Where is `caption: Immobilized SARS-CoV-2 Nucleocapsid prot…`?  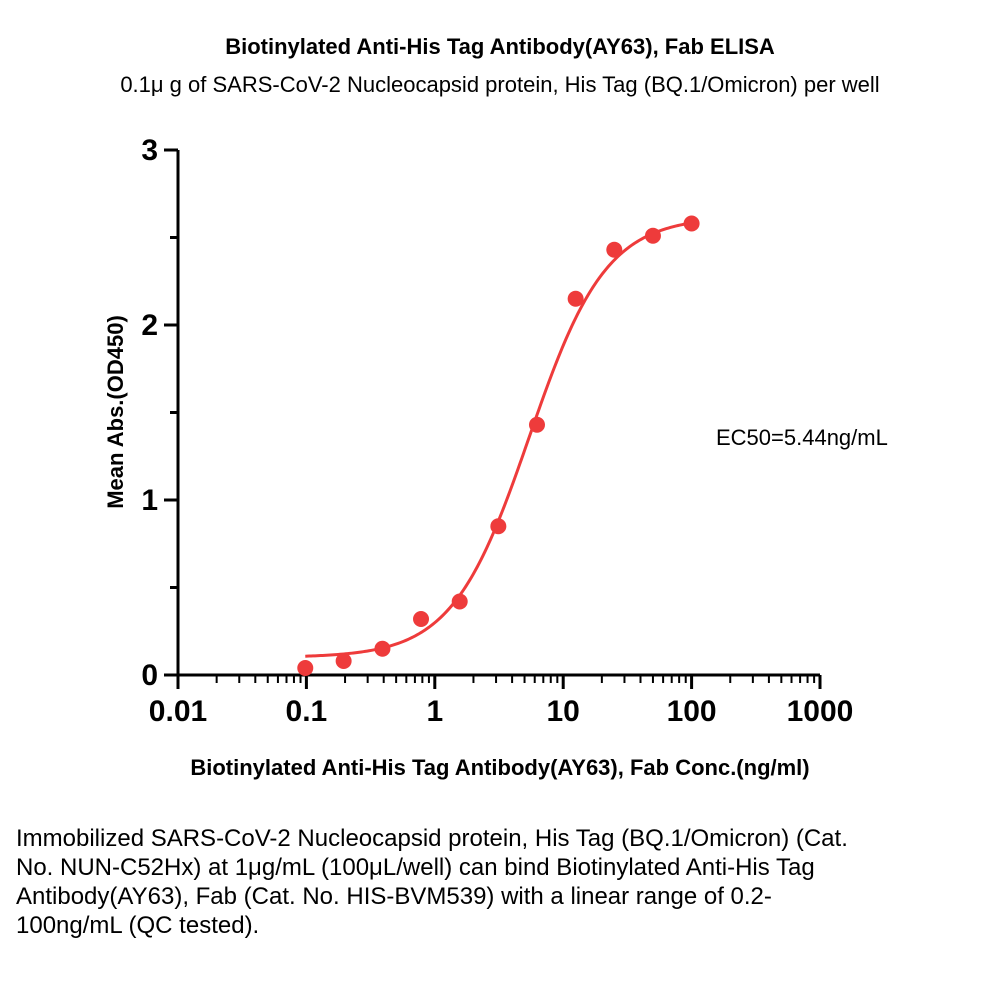
caption: Immobilized SARS-CoV-2 Nucleocapsid prot… is located at coordinates (432, 882).